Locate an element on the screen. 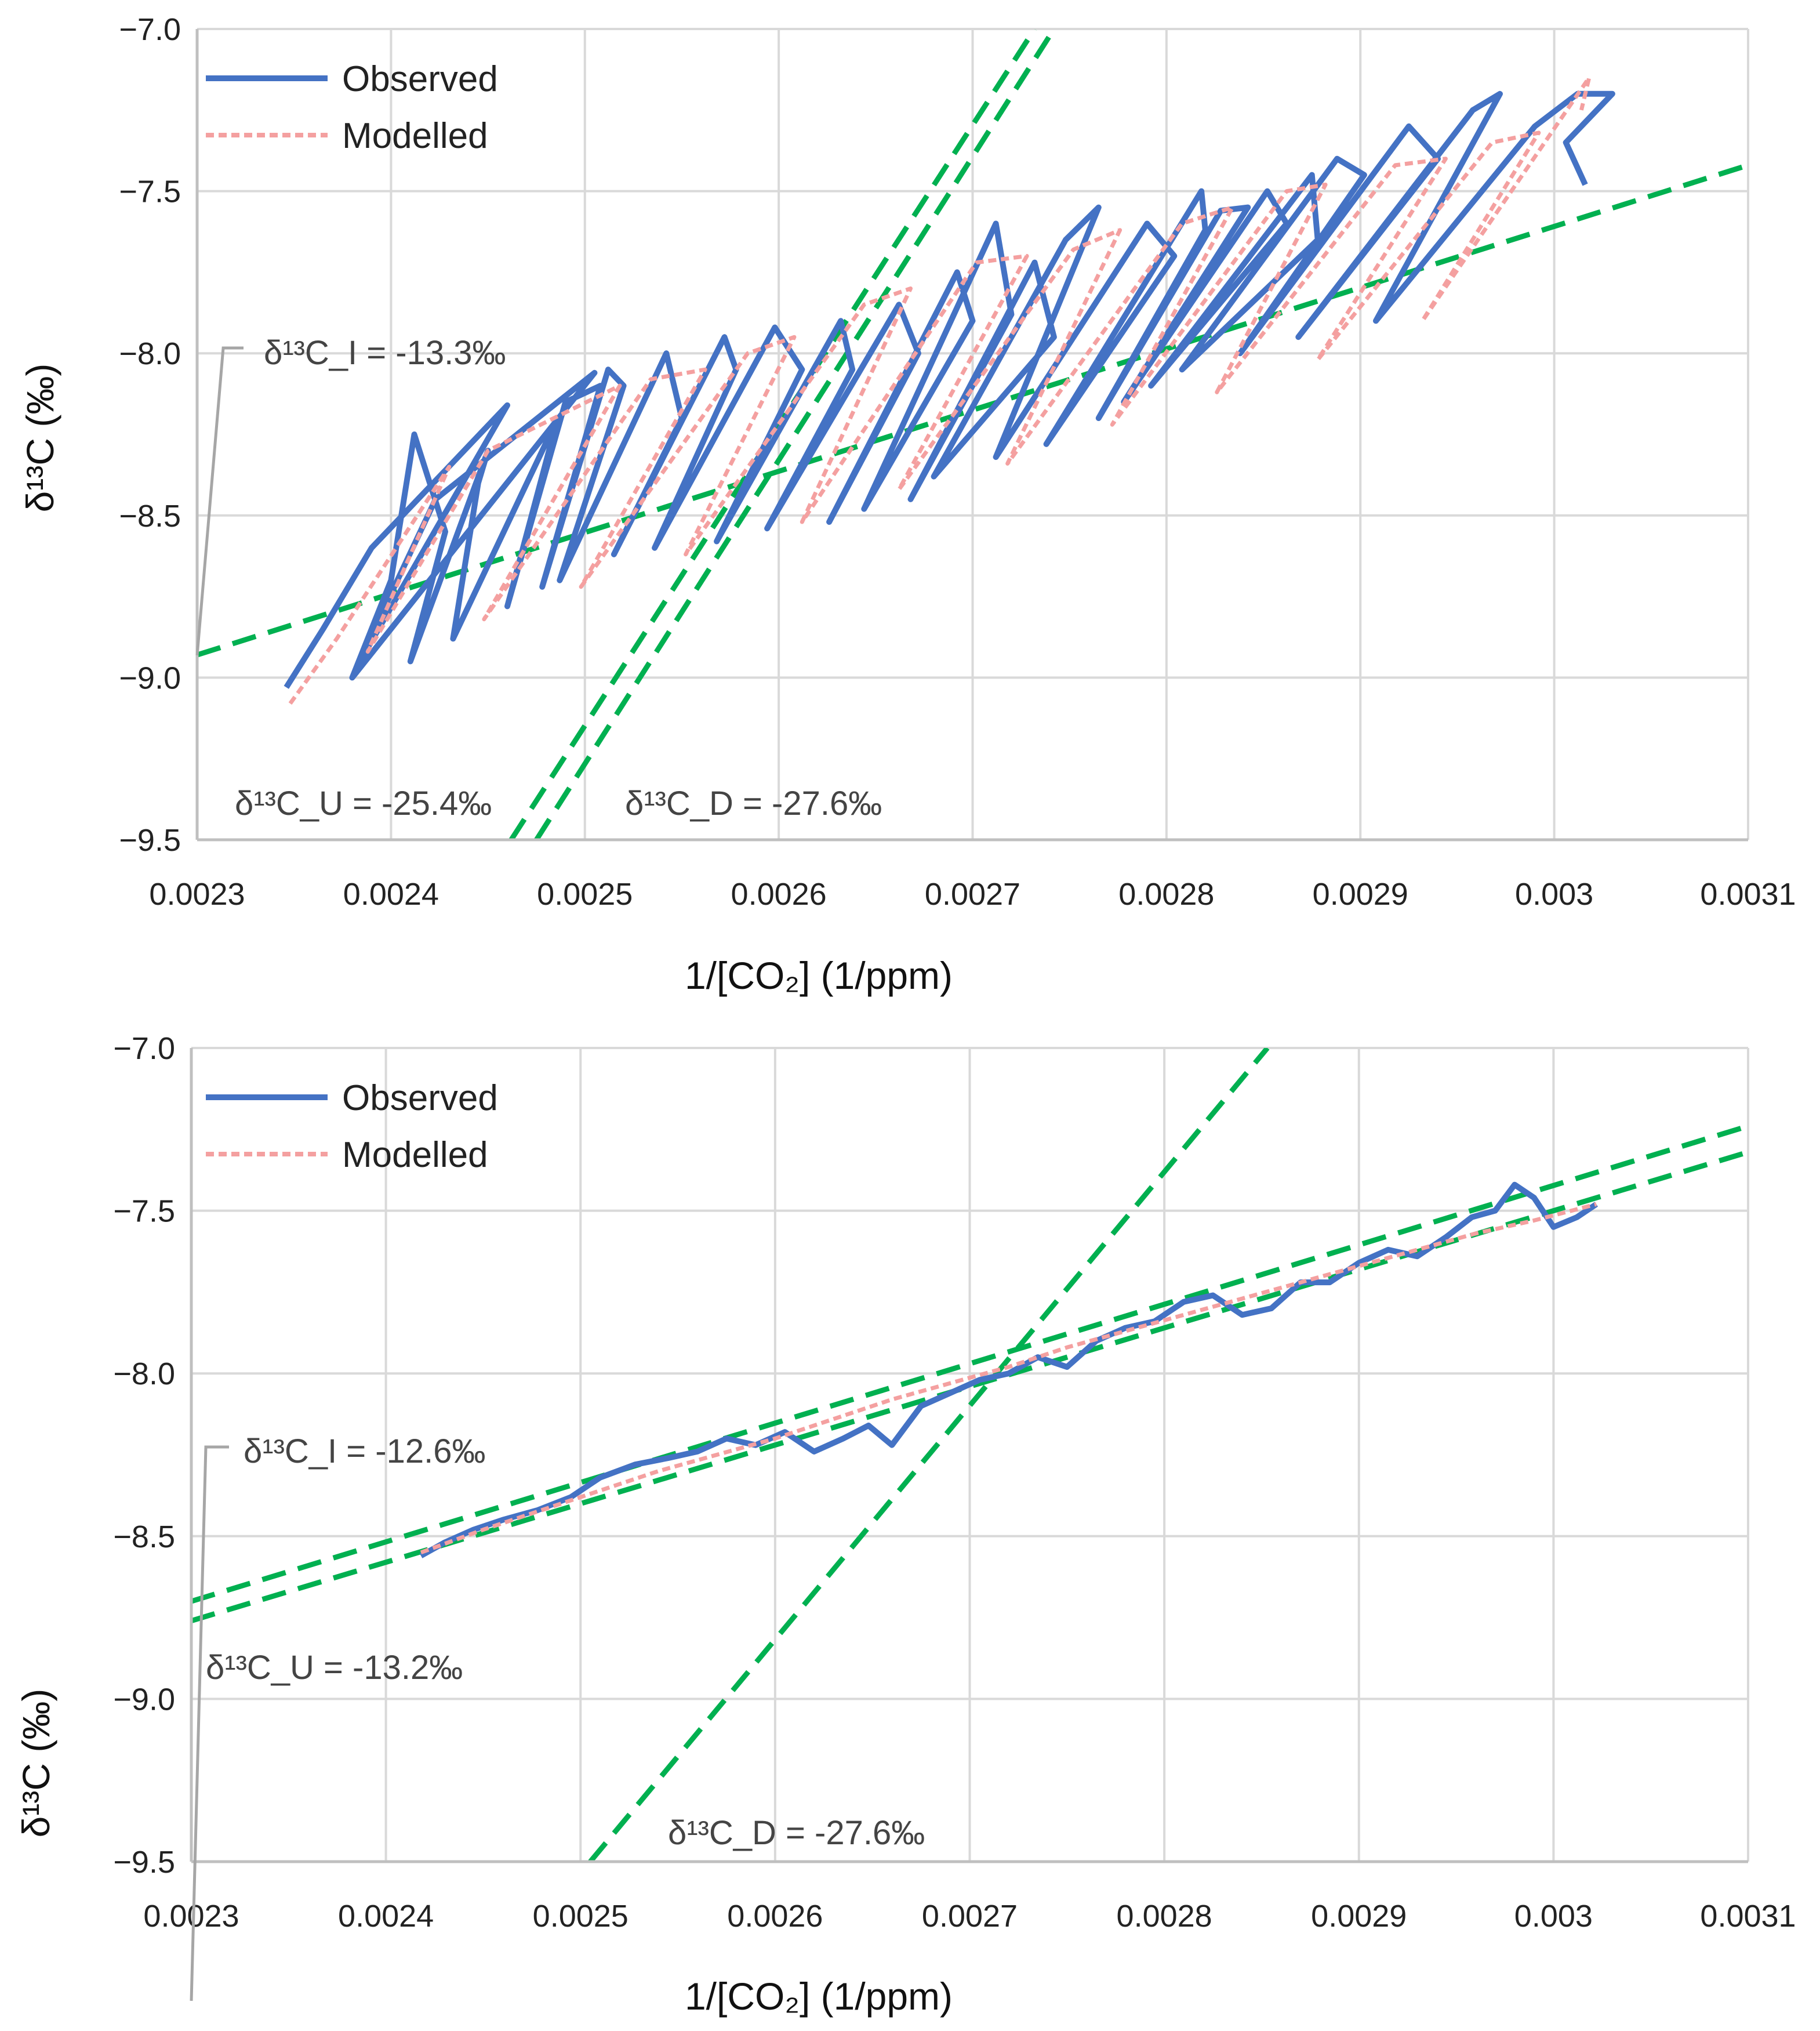 The image size is (1820, 2031). annotation-delta-u: δ¹³C_U = -13.2‰ is located at coordinates (334, 1668).